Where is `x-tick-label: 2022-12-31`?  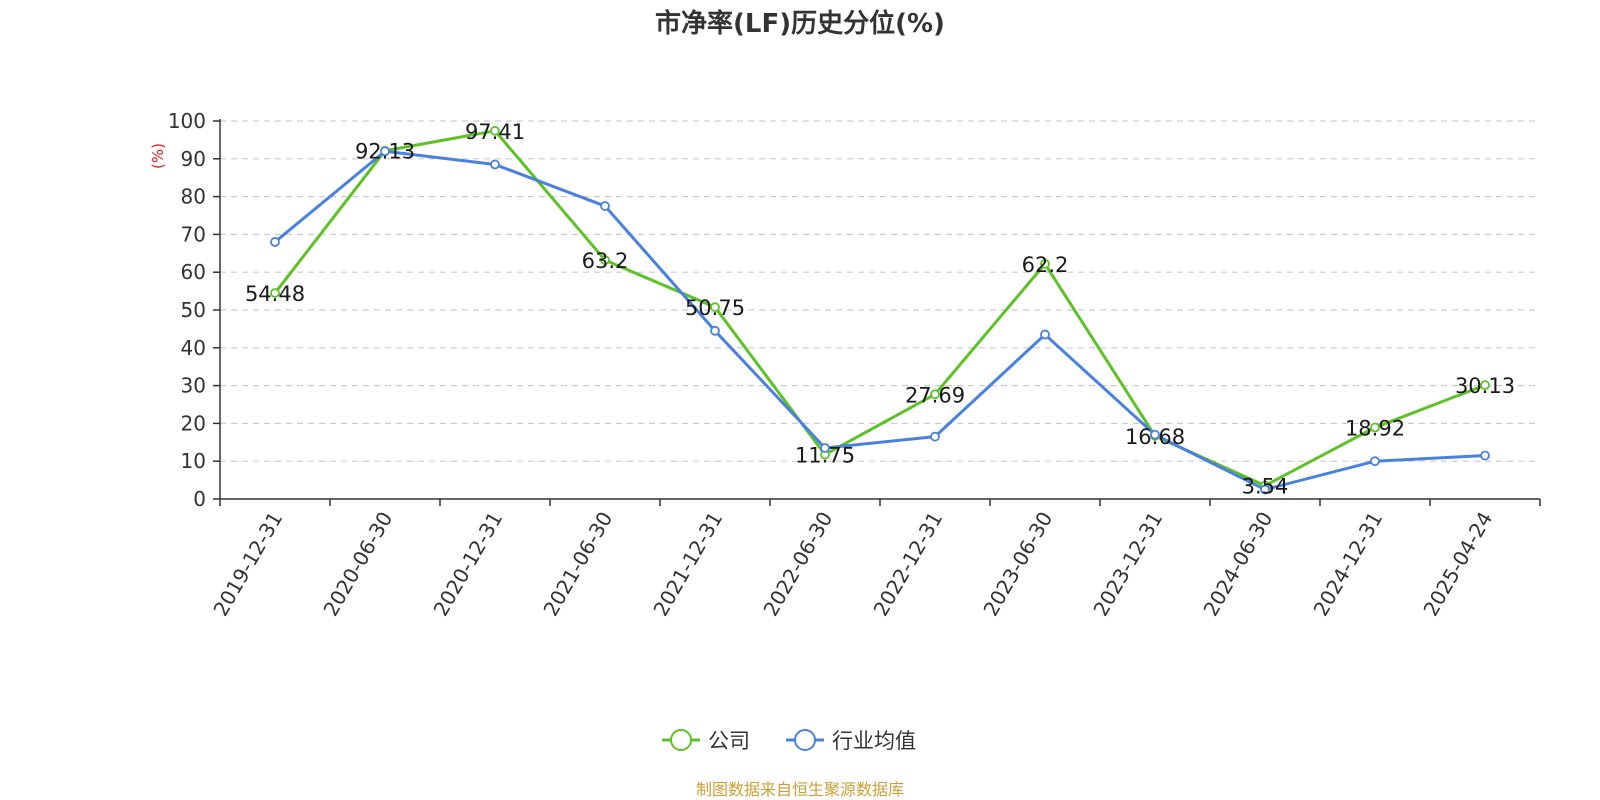
x-tick-label: 2022-12-31 is located at coordinates (907, 564).